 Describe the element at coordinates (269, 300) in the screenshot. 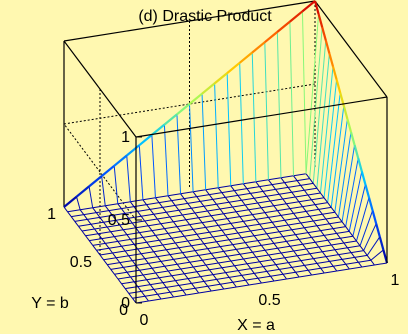

I see `x-tick-label: 0.5` at that location.